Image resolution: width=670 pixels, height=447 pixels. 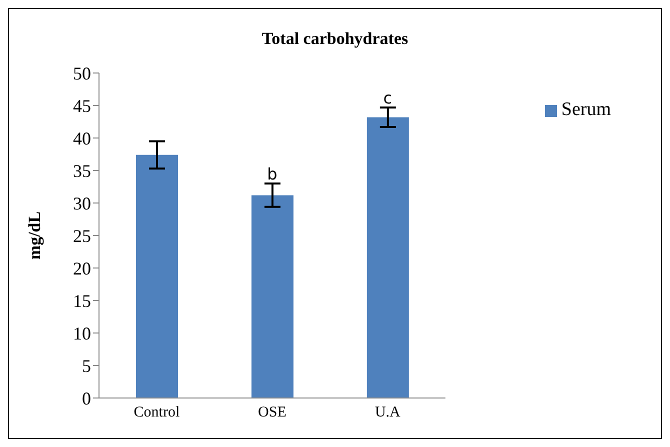 What do you see at coordinates (82, 106) in the screenshot?
I see `y-tick-label: 45` at bounding box center [82, 106].